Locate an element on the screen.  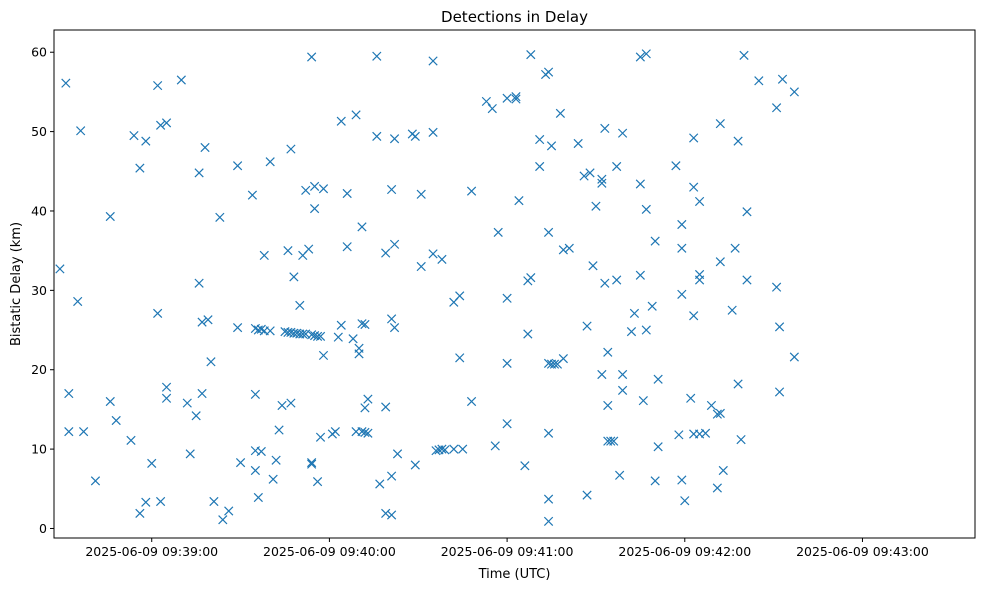
y-tick-label: 50 is located at coordinates (39, 131).